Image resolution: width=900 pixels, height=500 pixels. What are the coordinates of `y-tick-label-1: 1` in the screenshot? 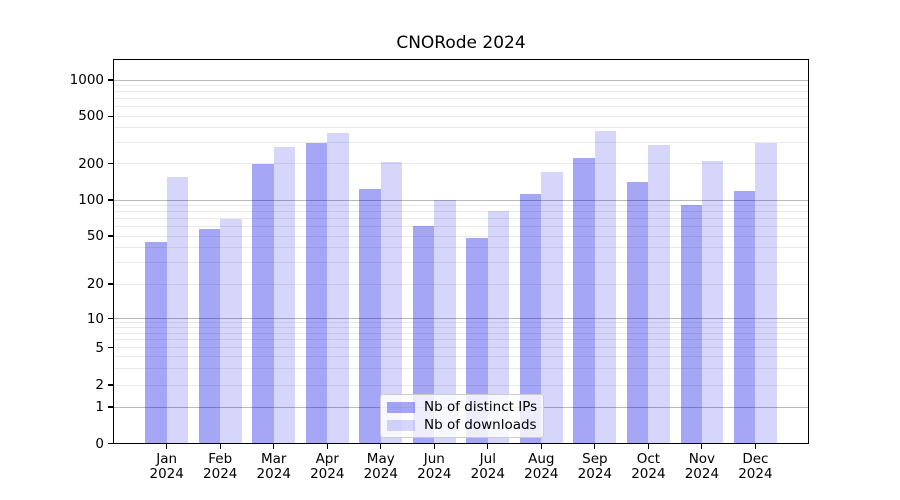 It's located at (99, 407).